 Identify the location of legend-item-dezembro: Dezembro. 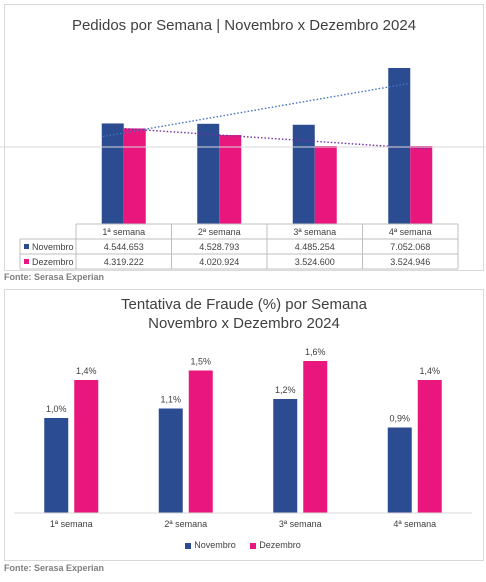
(275, 545).